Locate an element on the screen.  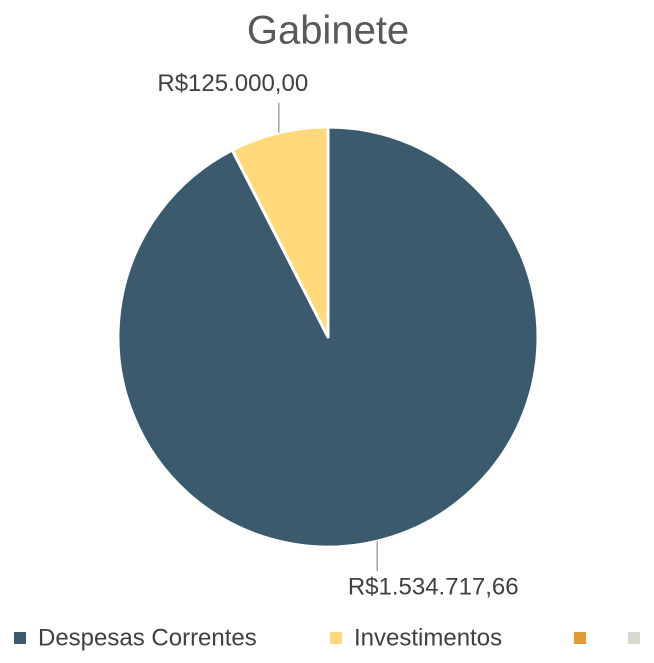
legend-label: Despesas Correntes is located at coordinates (147, 637).